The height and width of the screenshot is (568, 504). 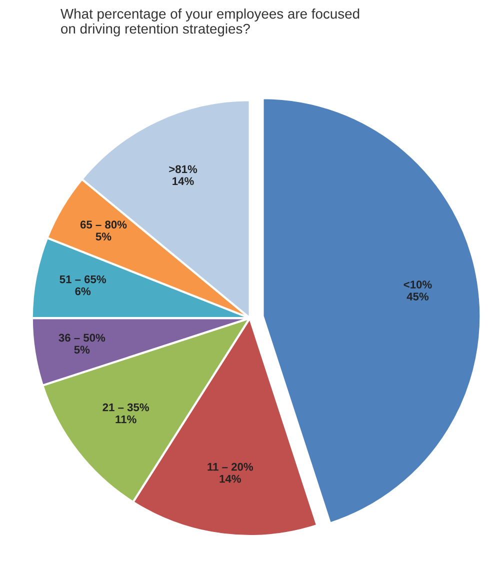 What do you see at coordinates (83, 291) in the screenshot?
I see `data-label: 6%` at bounding box center [83, 291].